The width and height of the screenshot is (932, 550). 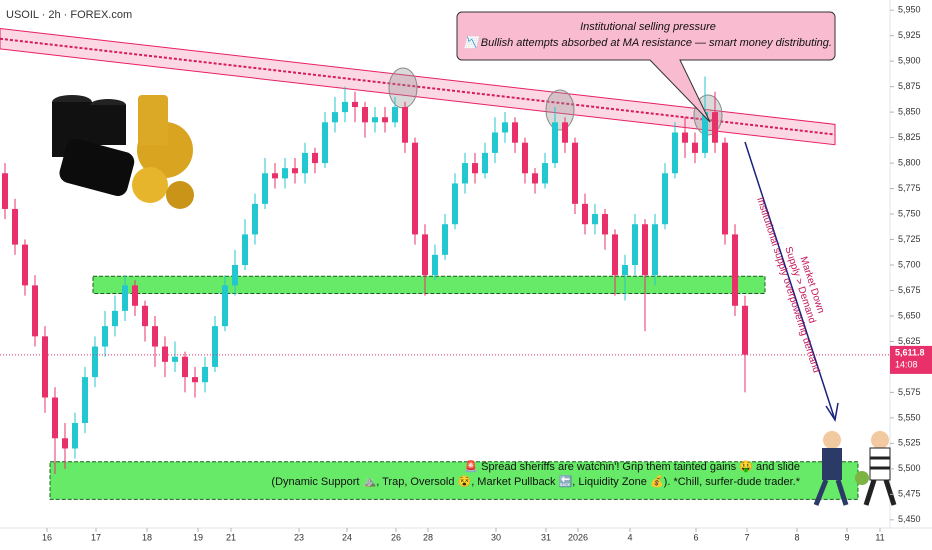 I want to click on y-tick-label: 5,650, so click(x=909, y=315).